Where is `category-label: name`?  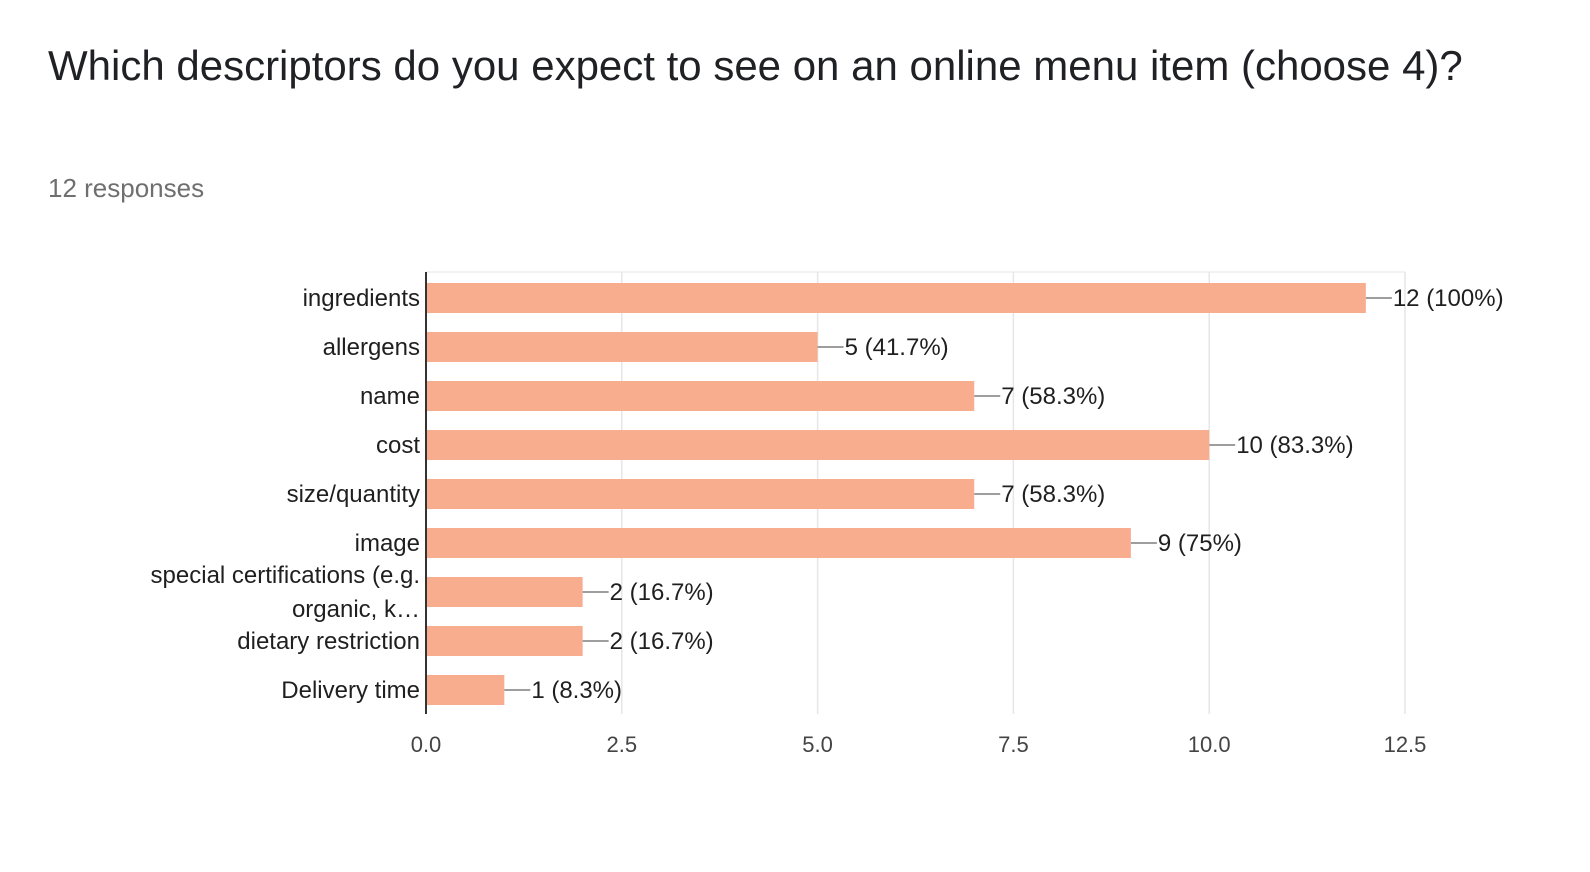 category-label: name is located at coordinates (390, 396).